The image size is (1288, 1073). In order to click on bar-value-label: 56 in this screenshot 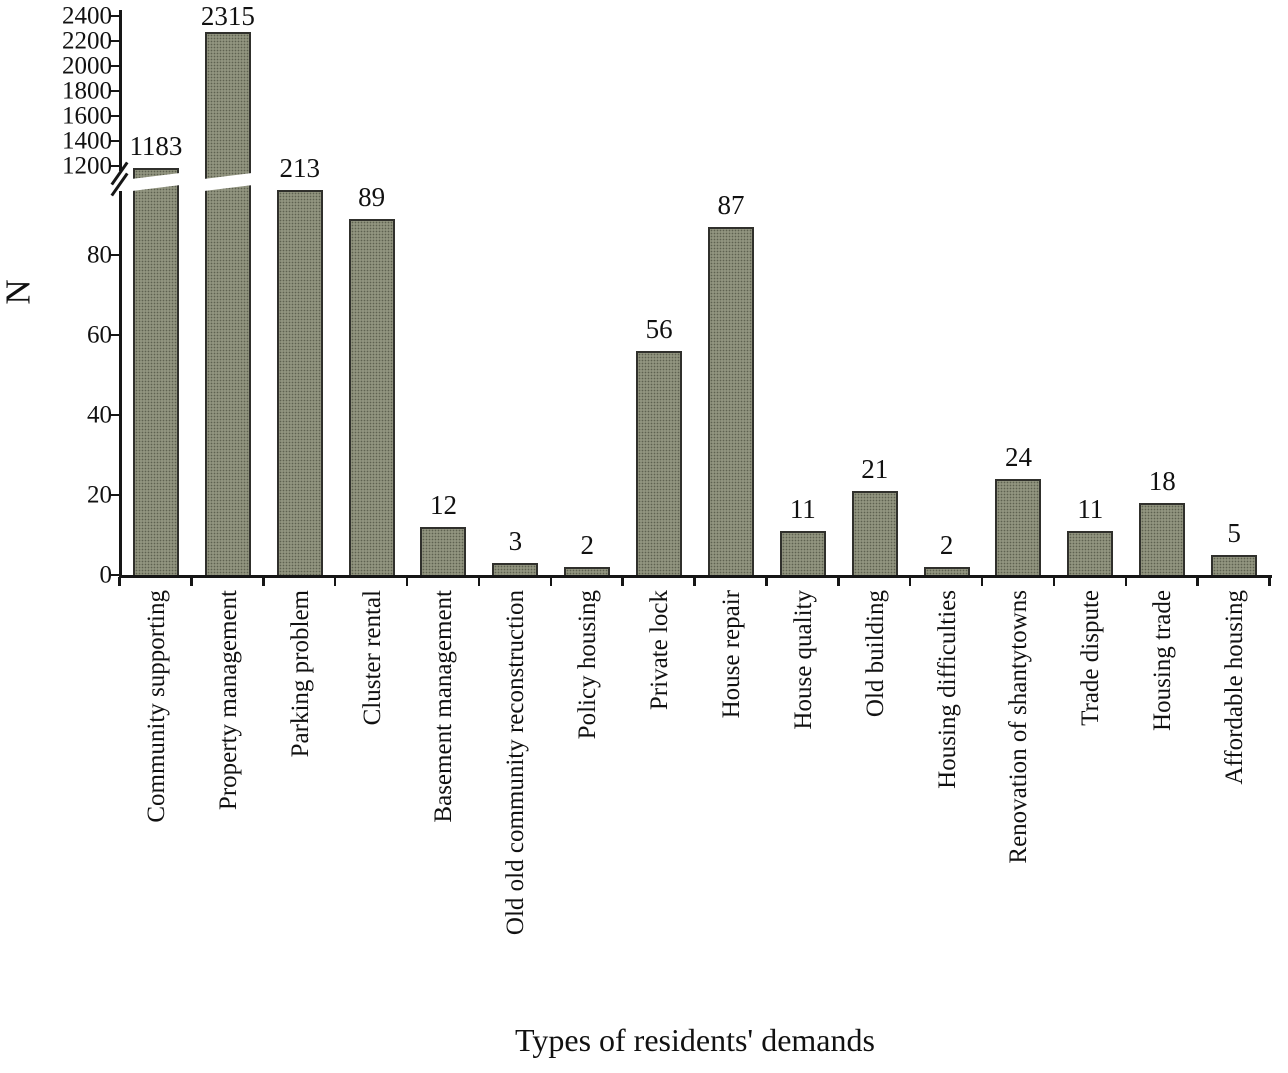, I will do `click(659, 329)`.